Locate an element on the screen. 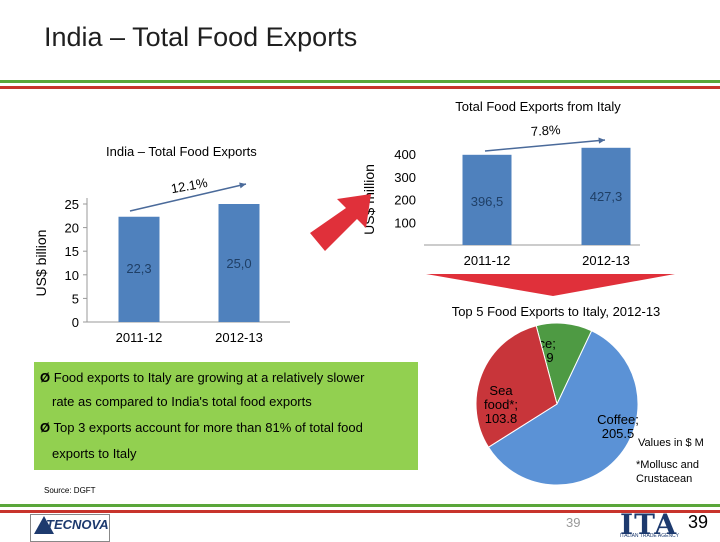 Image resolution: width=720 pixels, height=542 pixels. footnote: *Mollusc and Crustacean is located at coordinates (667, 472).